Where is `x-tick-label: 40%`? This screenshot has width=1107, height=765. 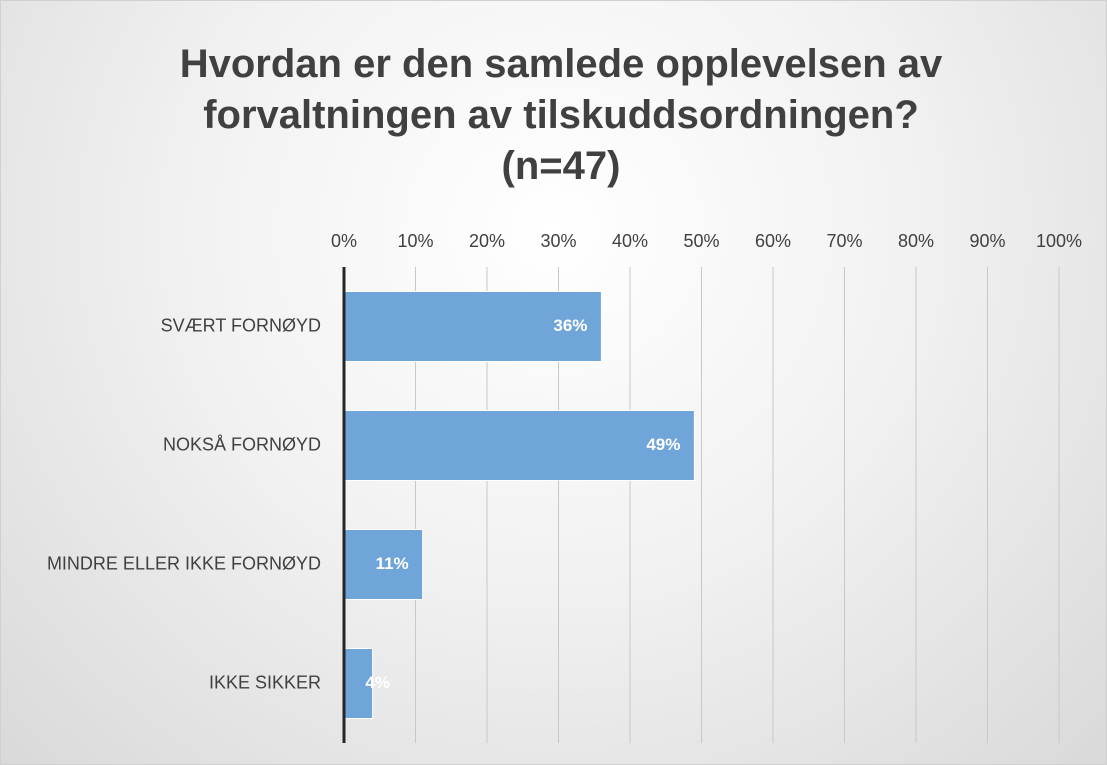
x-tick-label: 40% is located at coordinates (630, 241).